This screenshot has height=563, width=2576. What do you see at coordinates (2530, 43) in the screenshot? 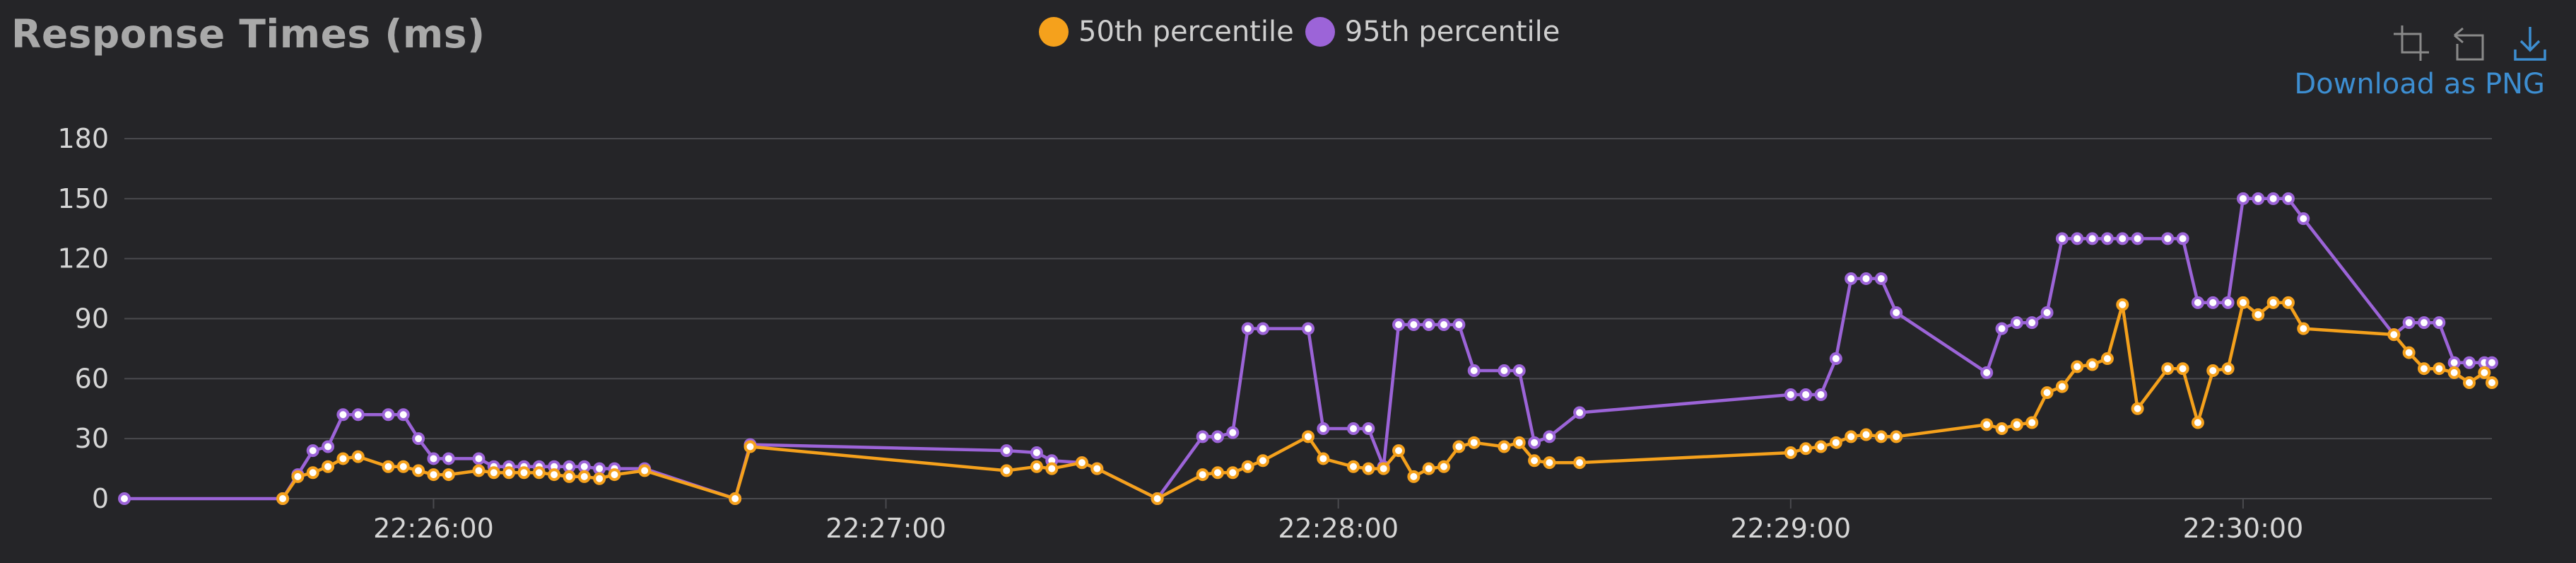
I see `download-icon` at bounding box center [2530, 43].